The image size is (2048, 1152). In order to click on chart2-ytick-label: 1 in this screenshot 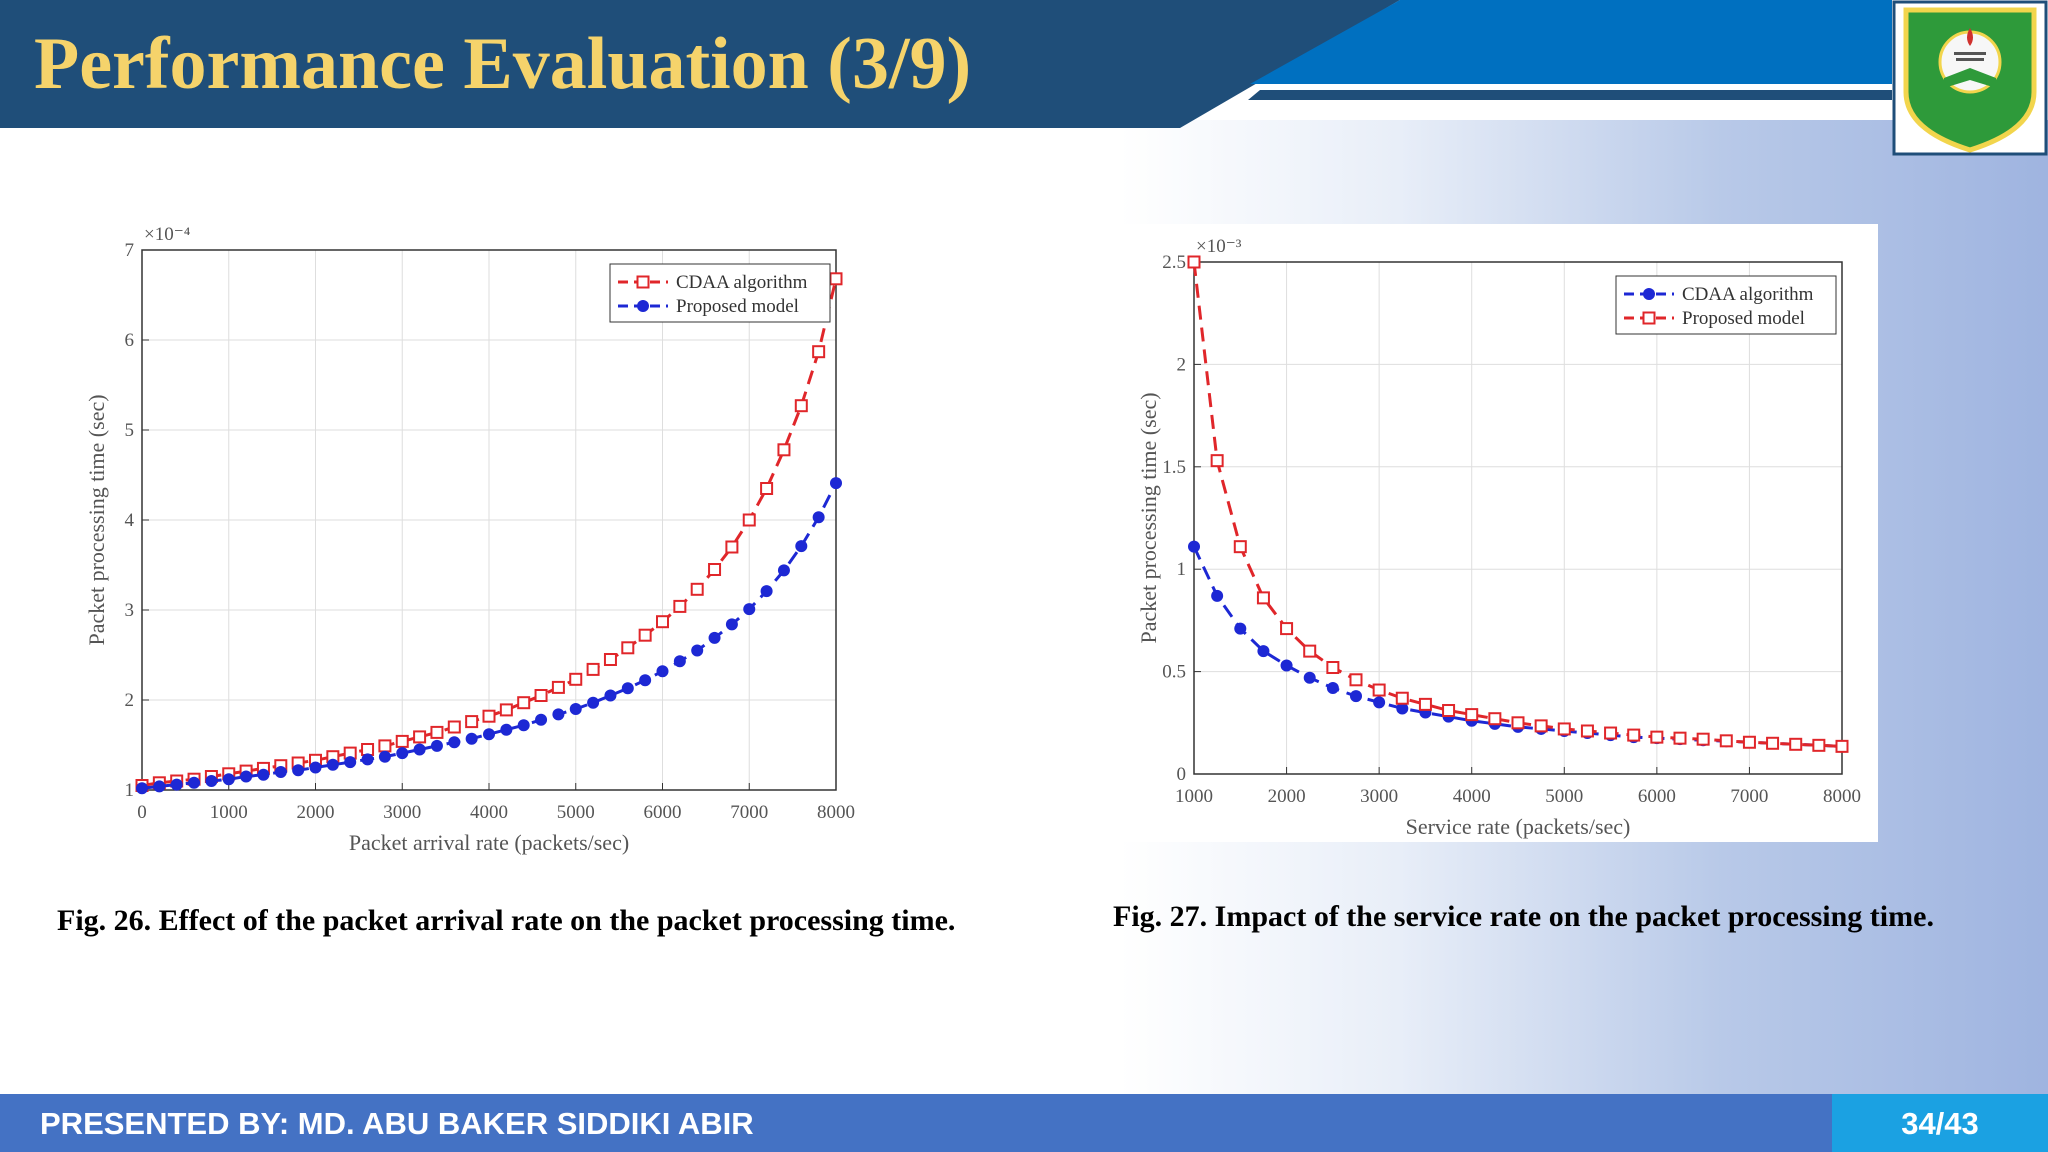, I will do `click(1182, 569)`.